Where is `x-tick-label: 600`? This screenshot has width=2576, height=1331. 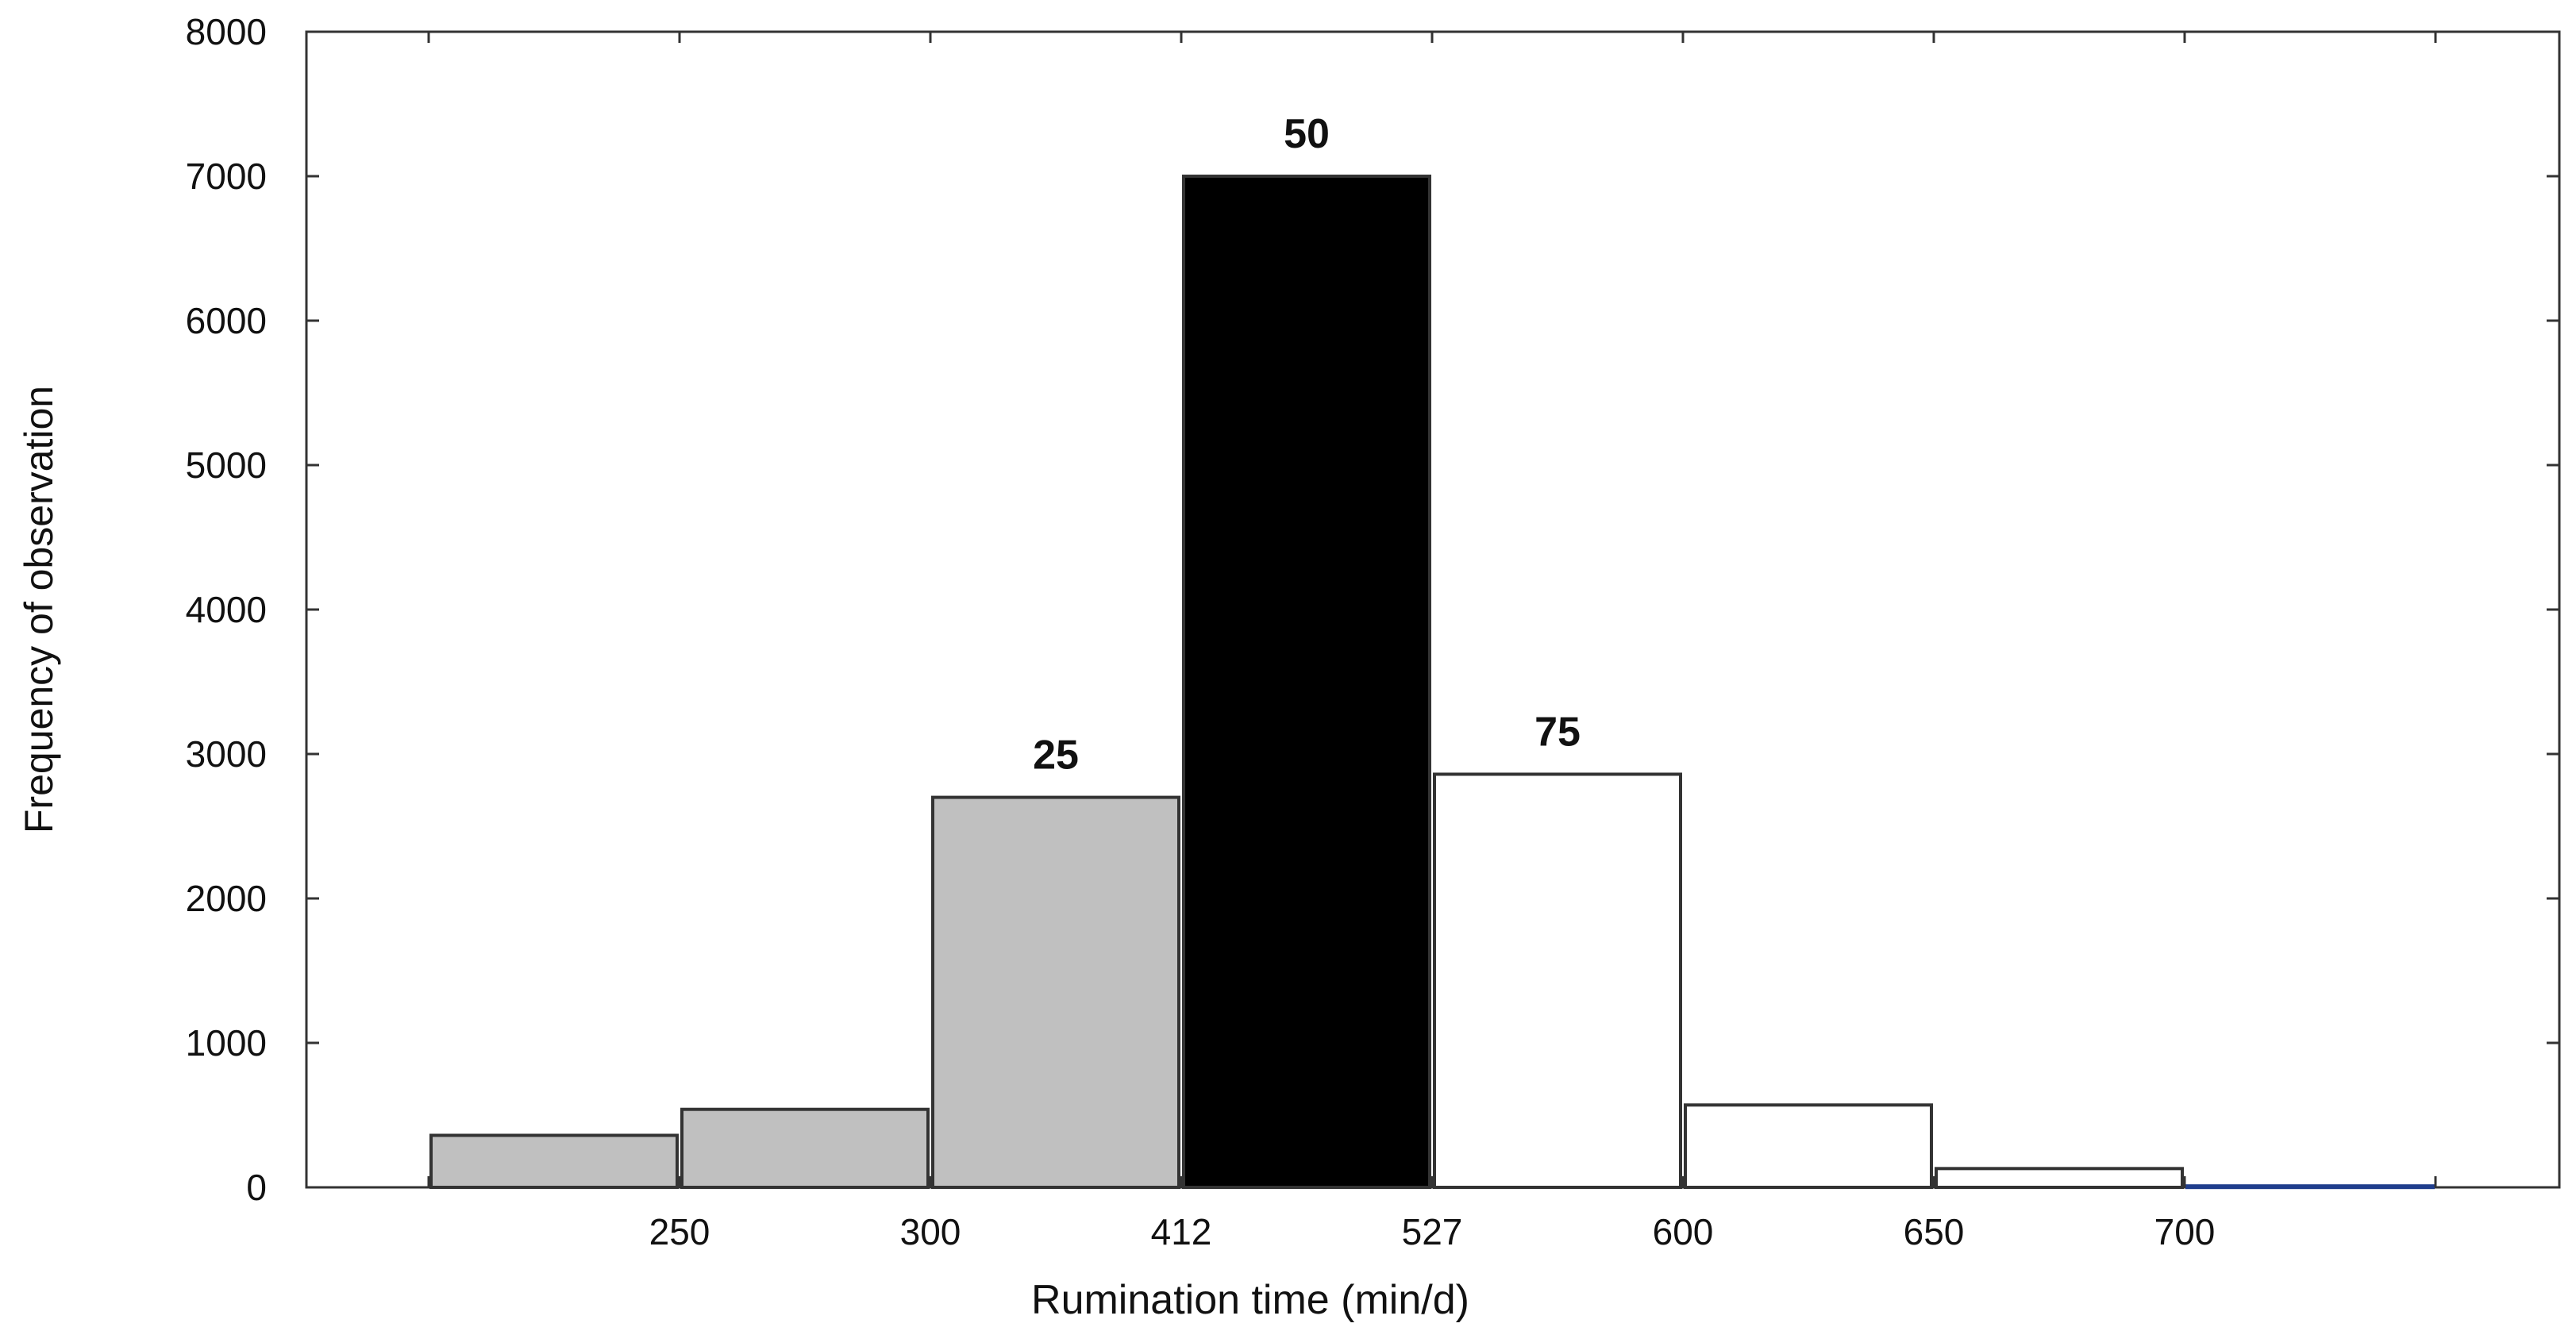
x-tick-label: 600 is located at coordinates (1683, 1231).